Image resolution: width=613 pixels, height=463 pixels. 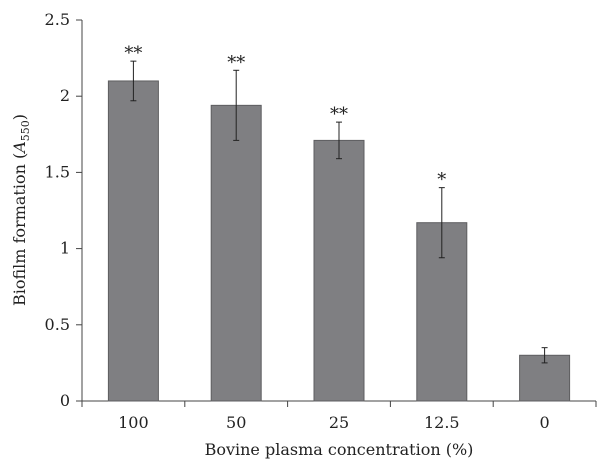 I want to click on y-tick-label: 1, so click(x=65, y=248).